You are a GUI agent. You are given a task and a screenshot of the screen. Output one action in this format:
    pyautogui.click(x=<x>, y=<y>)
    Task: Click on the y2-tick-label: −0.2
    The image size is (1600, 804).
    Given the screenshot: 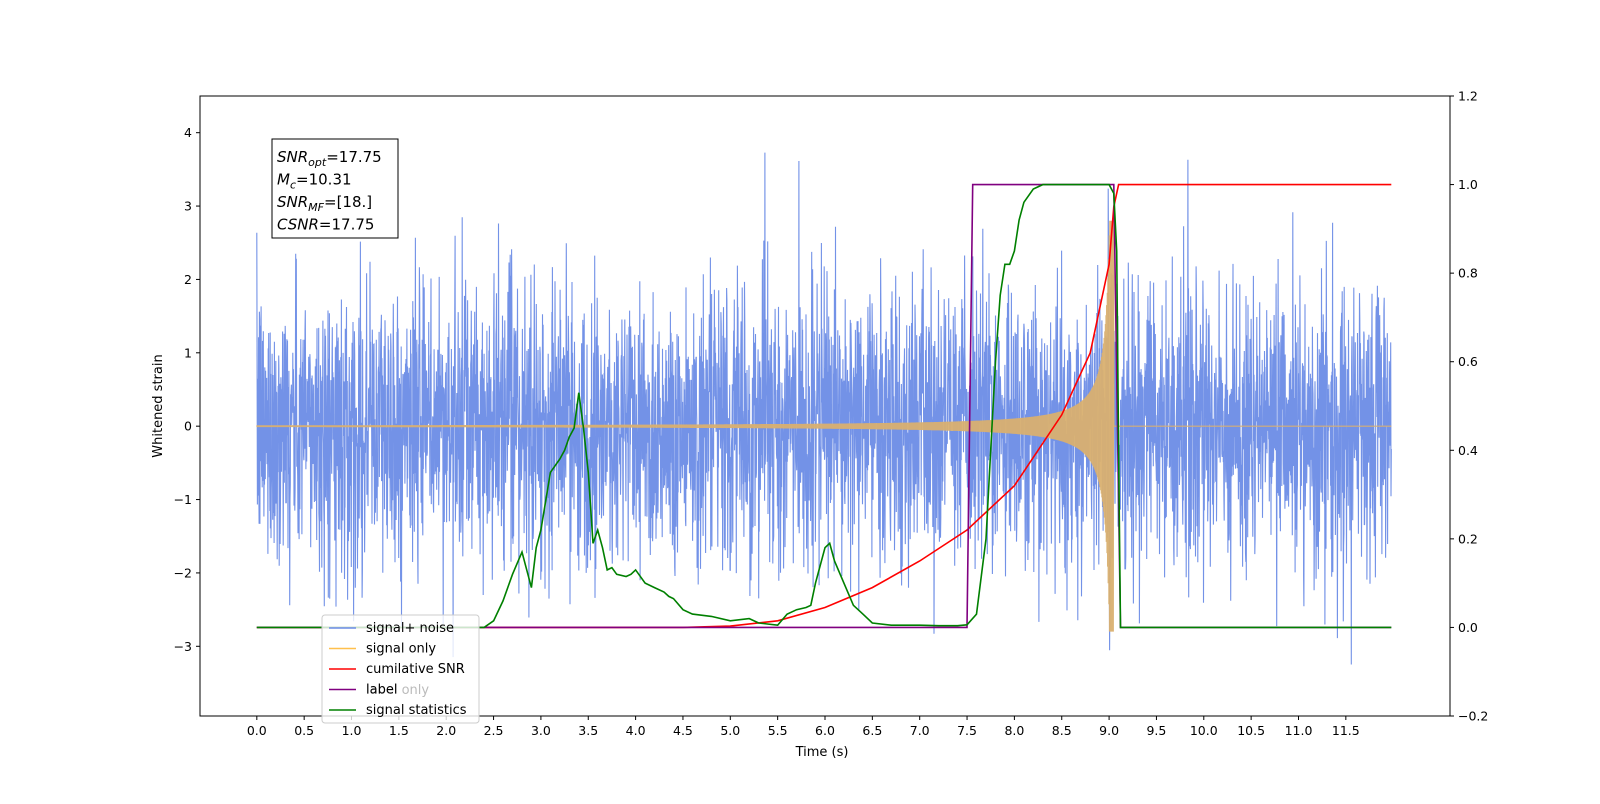 What is the action you would take?
    pyautogui.click(x=1473, y=716)
    